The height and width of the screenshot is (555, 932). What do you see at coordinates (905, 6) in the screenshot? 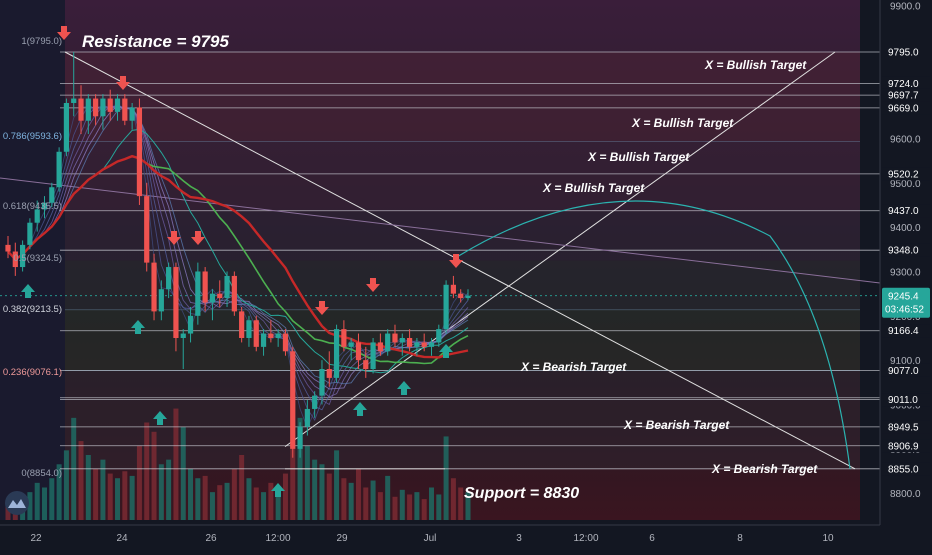
I see `y-tick-label: 9900.0` at bounding box center [905, 6].